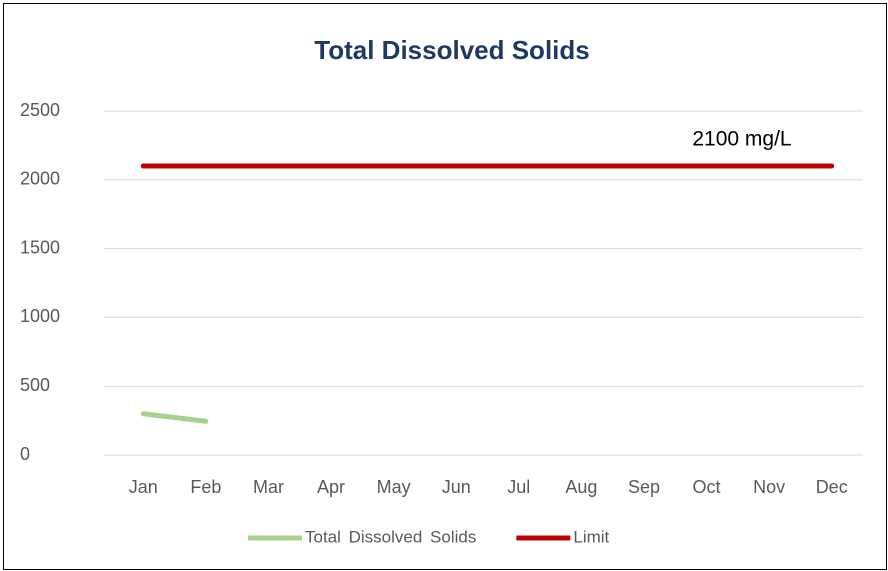 The height and width of the screenshot is (571, 888). I want to click on y-tick-label: 0, so click(25, 454).